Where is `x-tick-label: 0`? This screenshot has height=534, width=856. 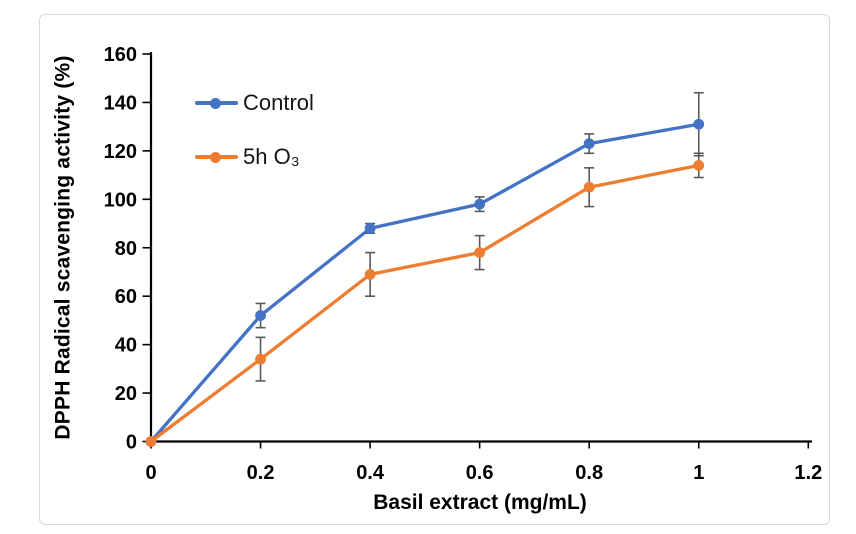
x-tick-label: 0 is located at coordinates (150, 473).